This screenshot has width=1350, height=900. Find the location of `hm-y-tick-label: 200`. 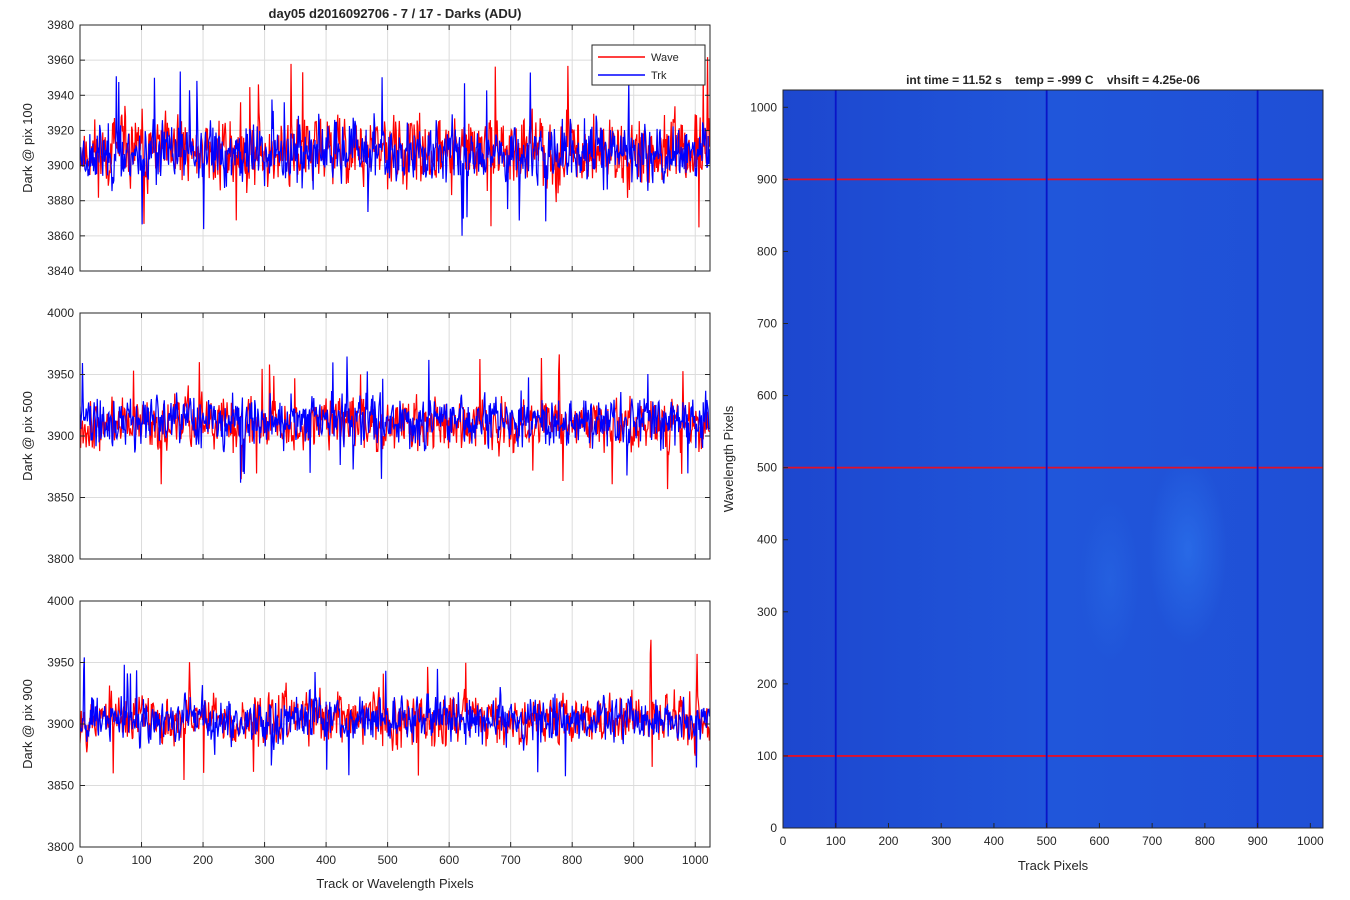

hm-y-tick-label: 200 is located at coordinates (767, 684).